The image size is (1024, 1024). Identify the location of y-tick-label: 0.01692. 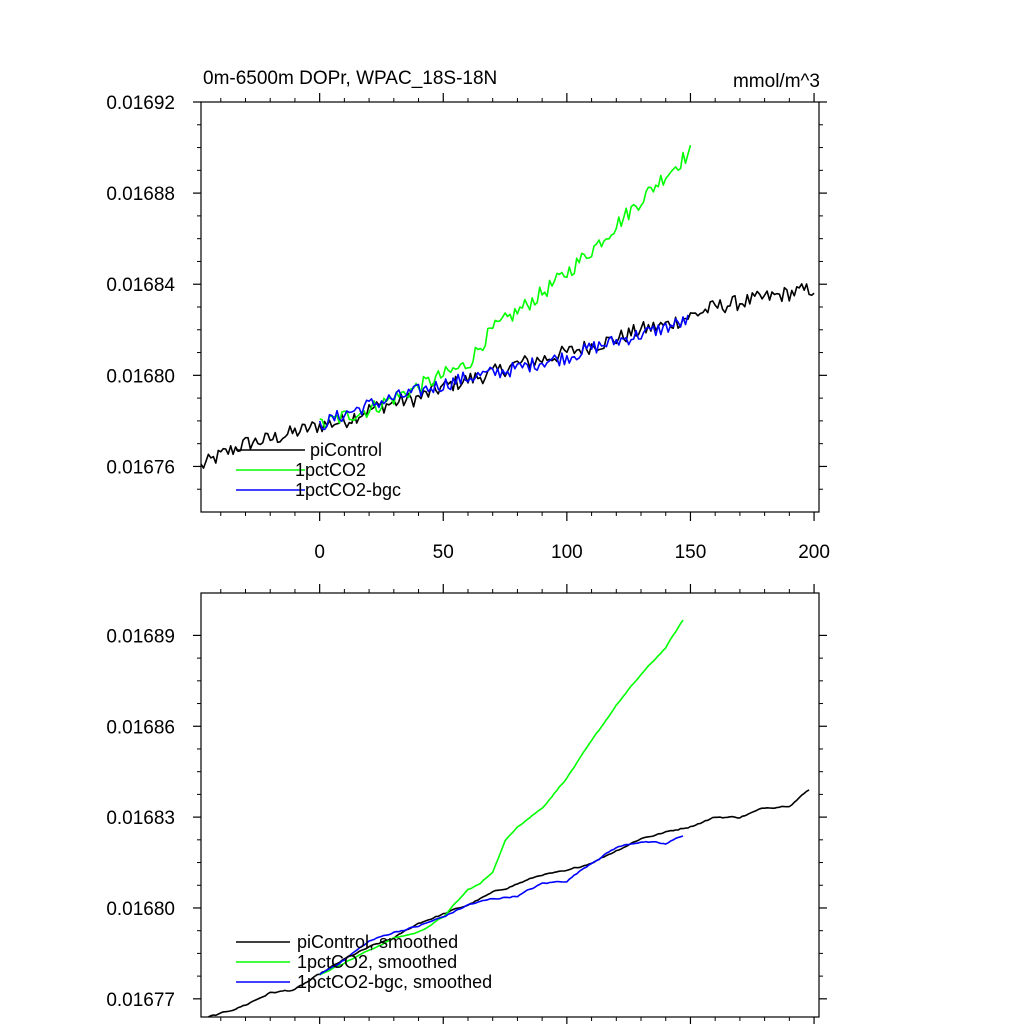
(140, 103).